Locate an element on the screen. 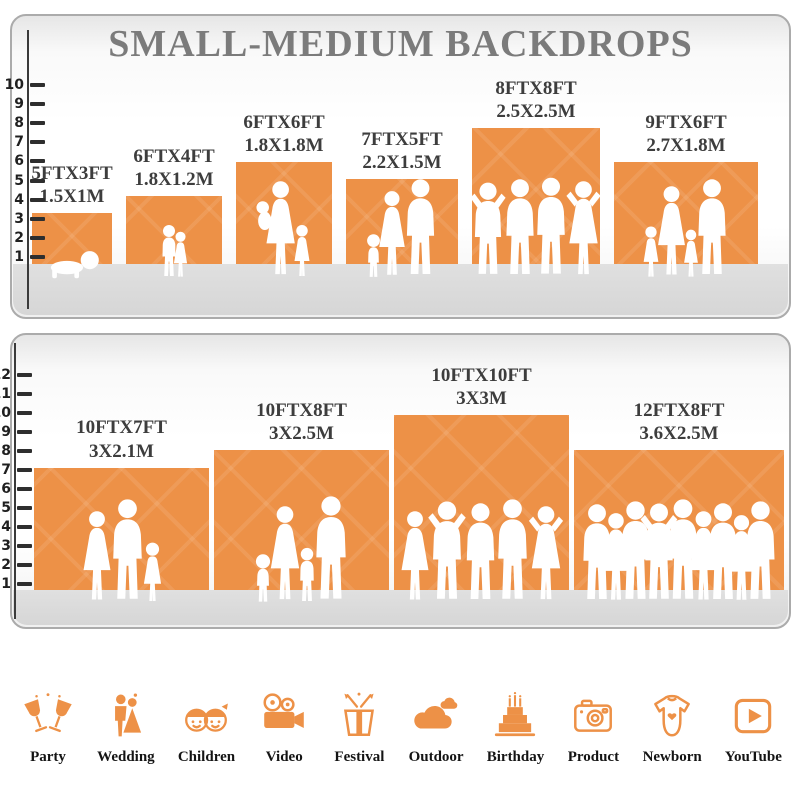  size-feet-text: 10FTX8FT is located at coordinates (301, 410).